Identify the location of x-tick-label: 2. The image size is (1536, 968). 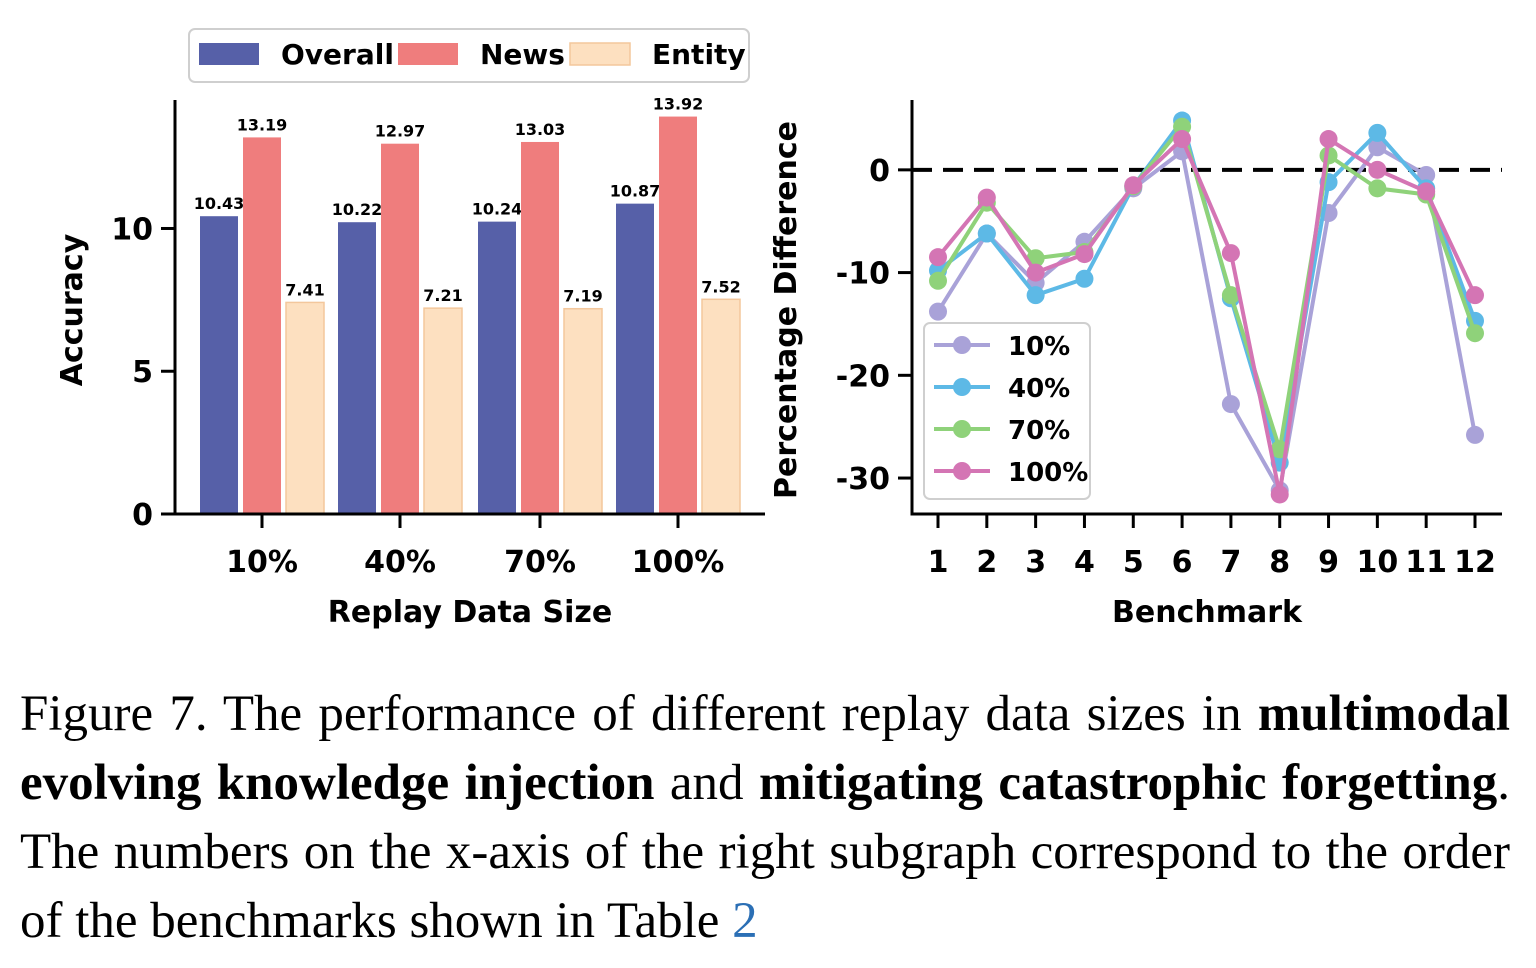
(986, 562).